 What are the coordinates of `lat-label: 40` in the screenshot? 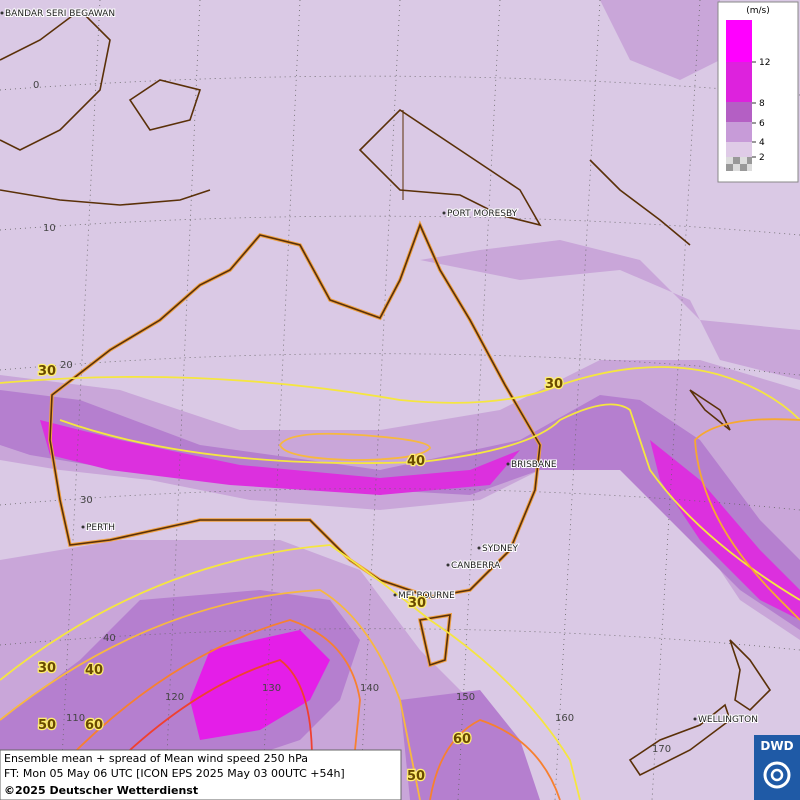 It's located at (109, 638).